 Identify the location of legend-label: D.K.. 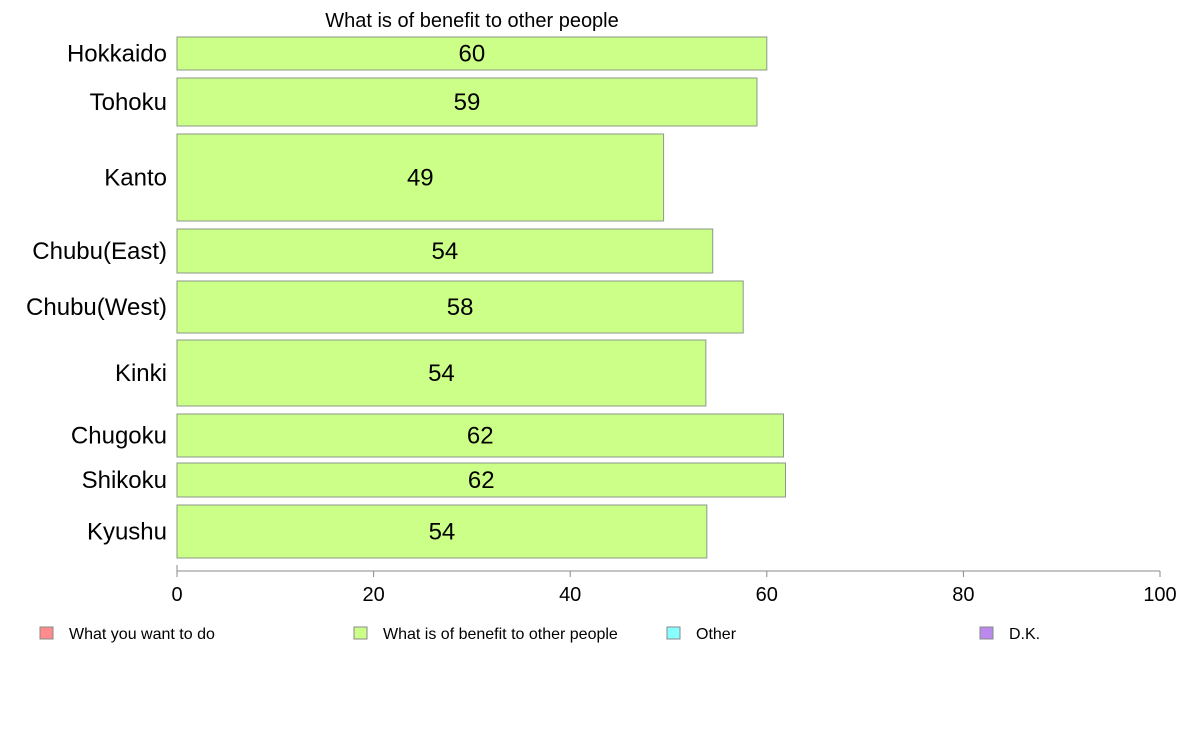
(1024, 634).